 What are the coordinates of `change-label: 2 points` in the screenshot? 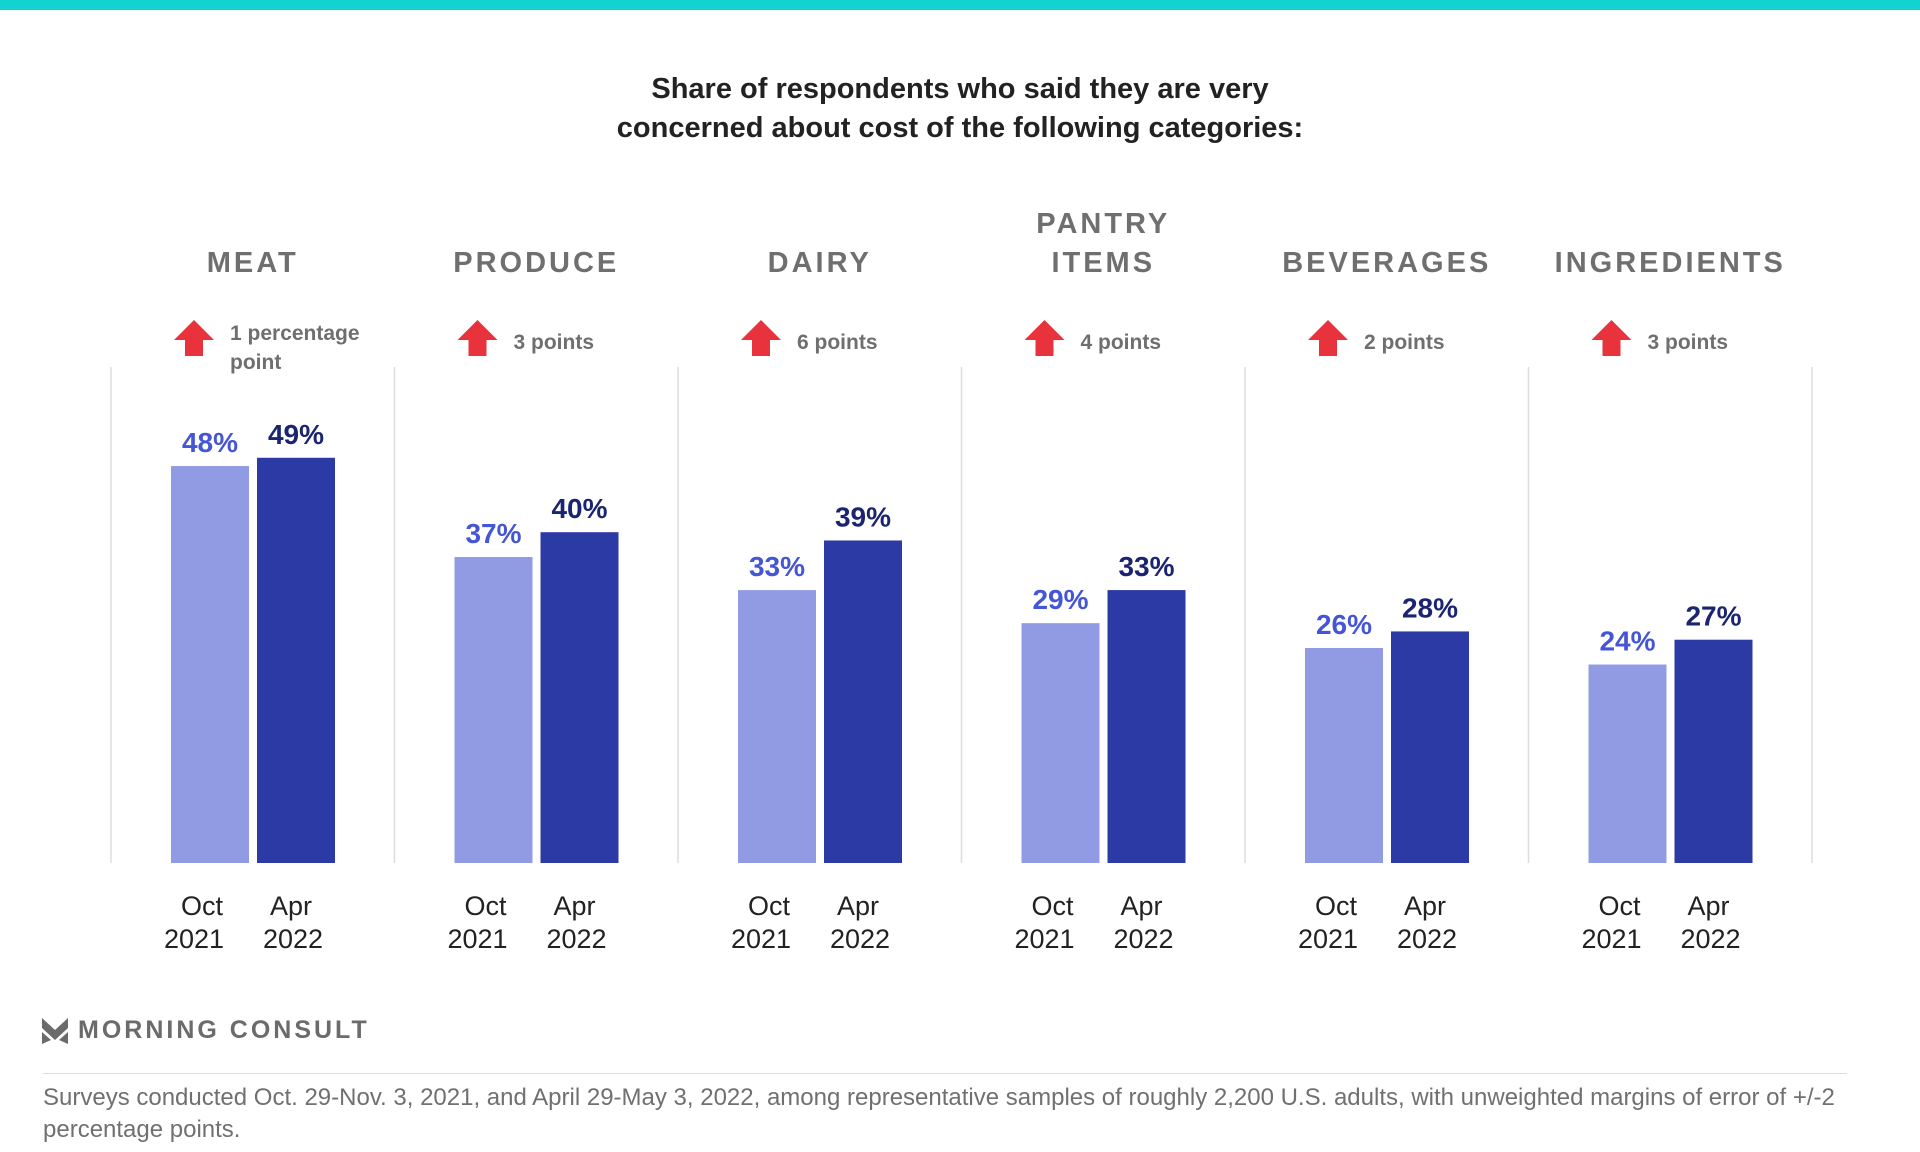 It's located at (1404, 342).